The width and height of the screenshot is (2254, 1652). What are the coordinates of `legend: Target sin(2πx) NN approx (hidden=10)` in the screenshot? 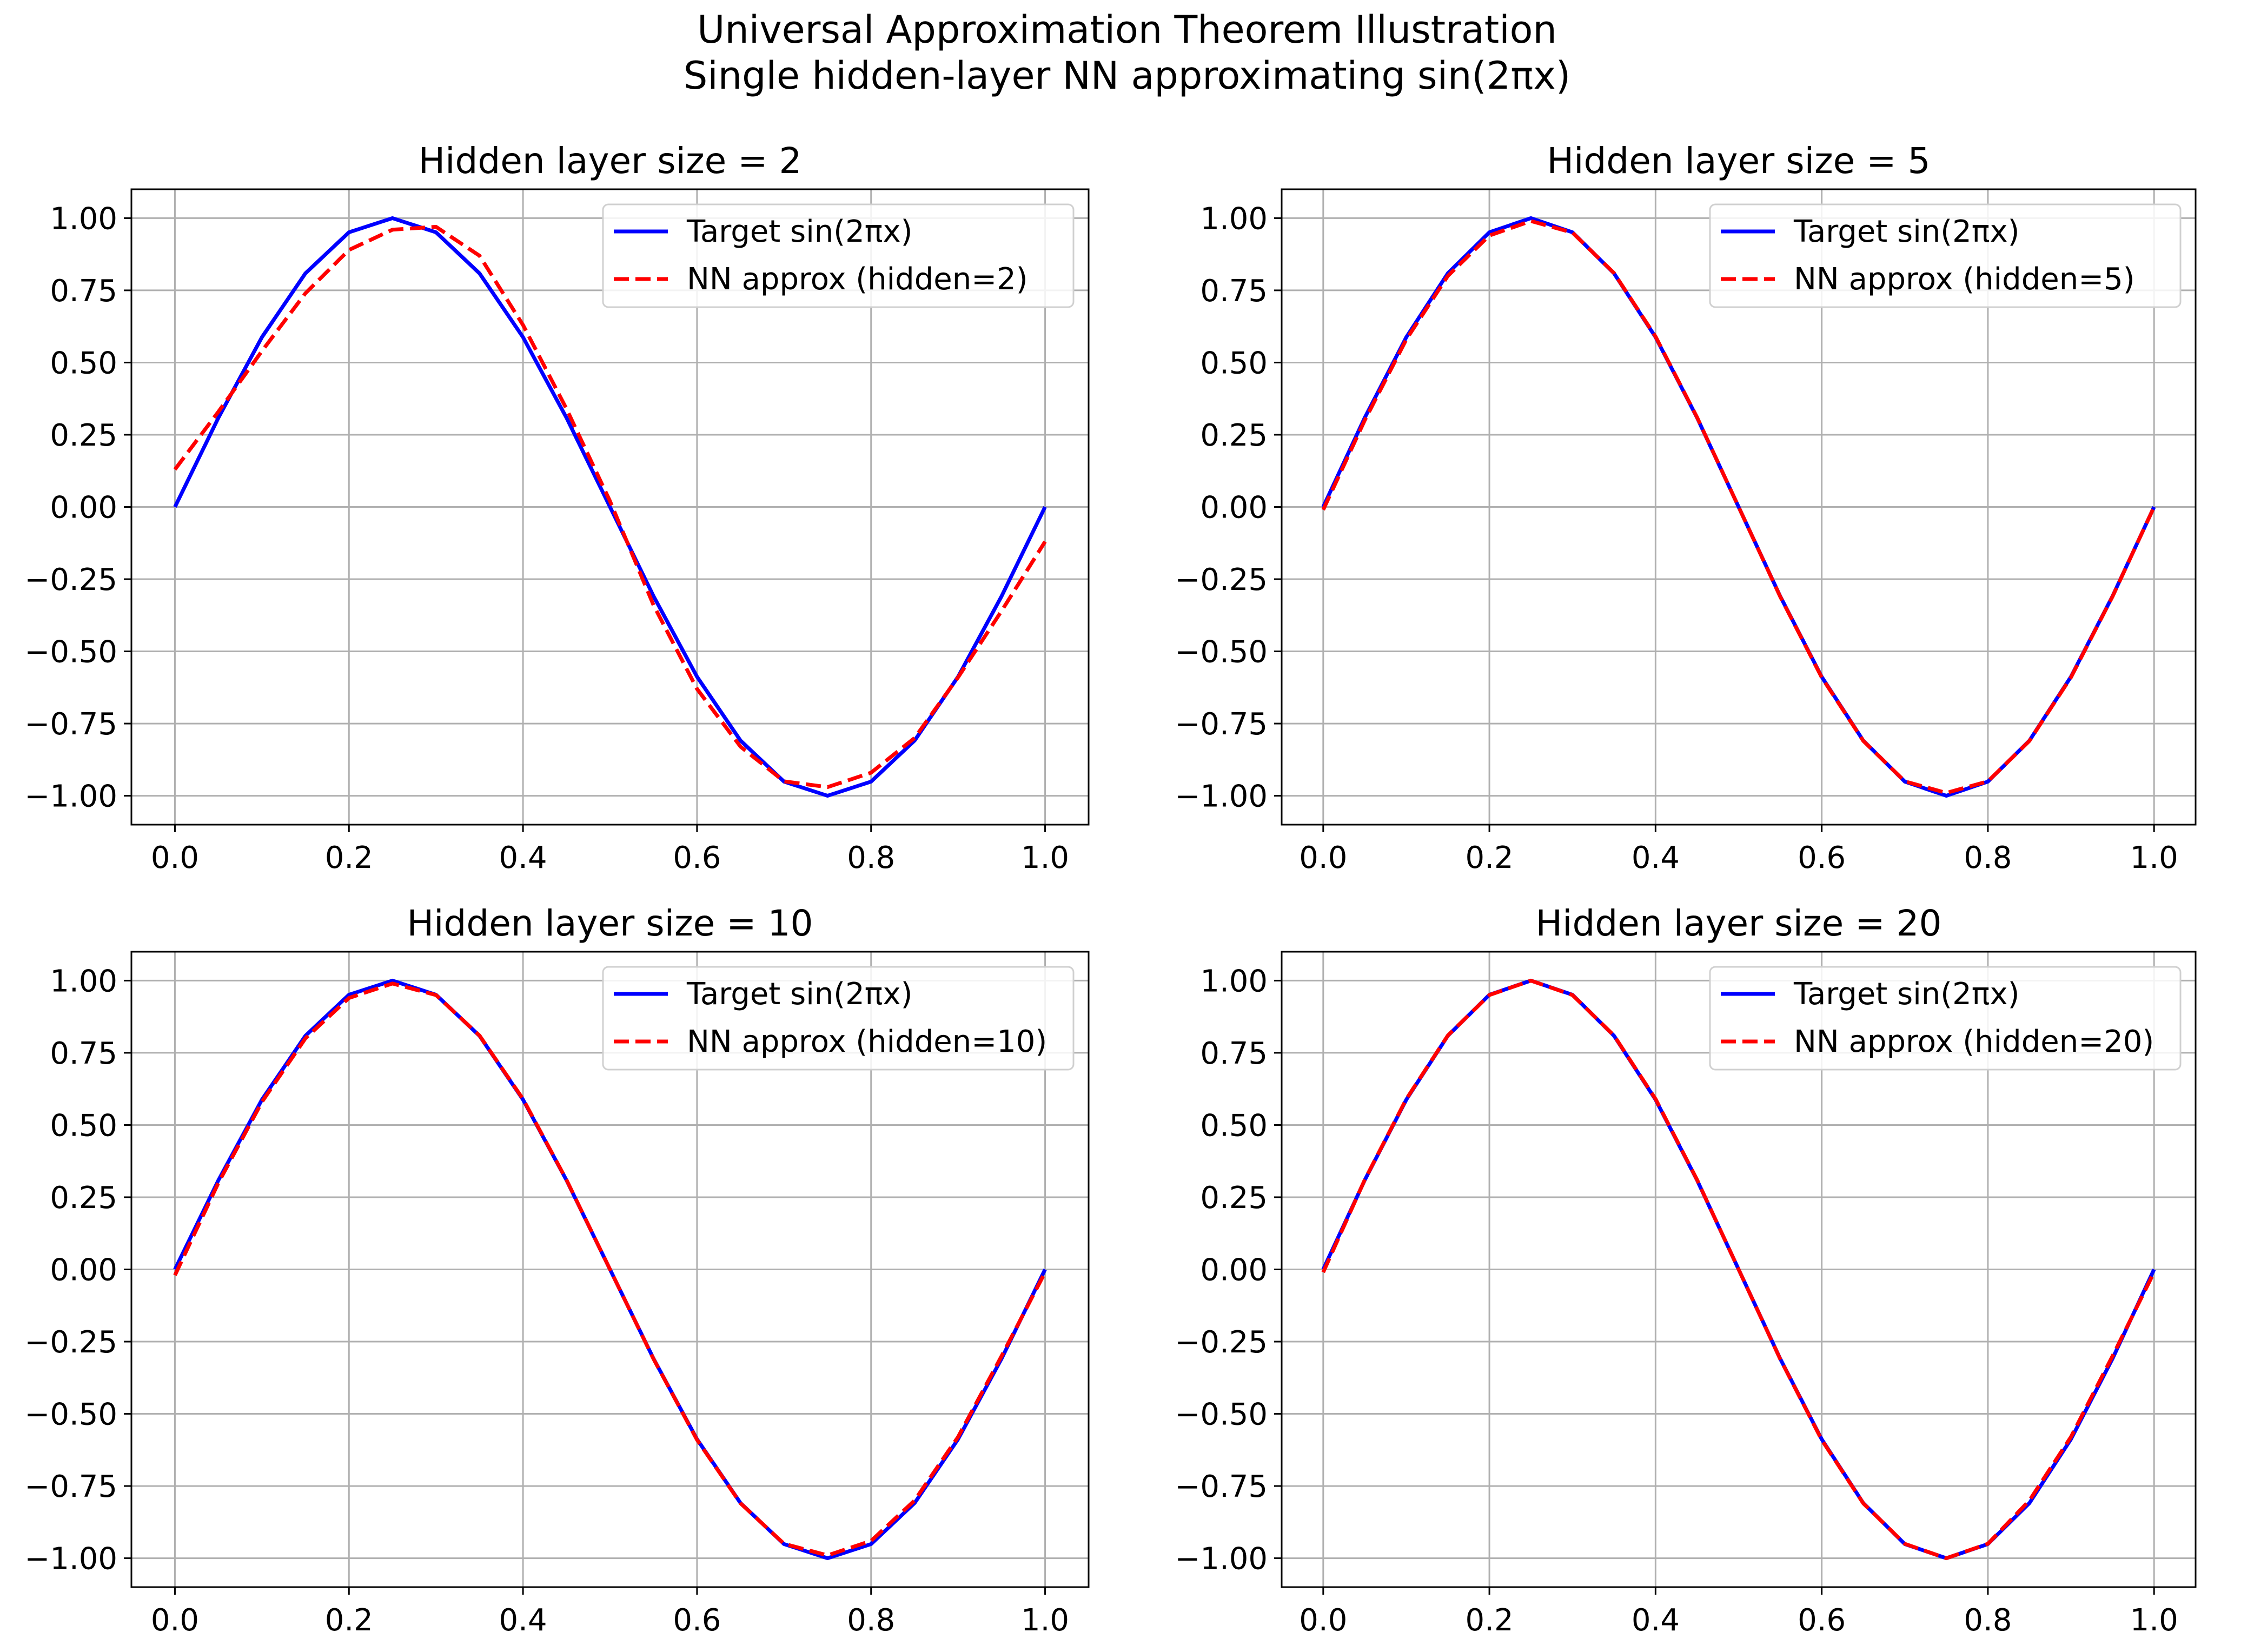 It's located at (838, 1018).